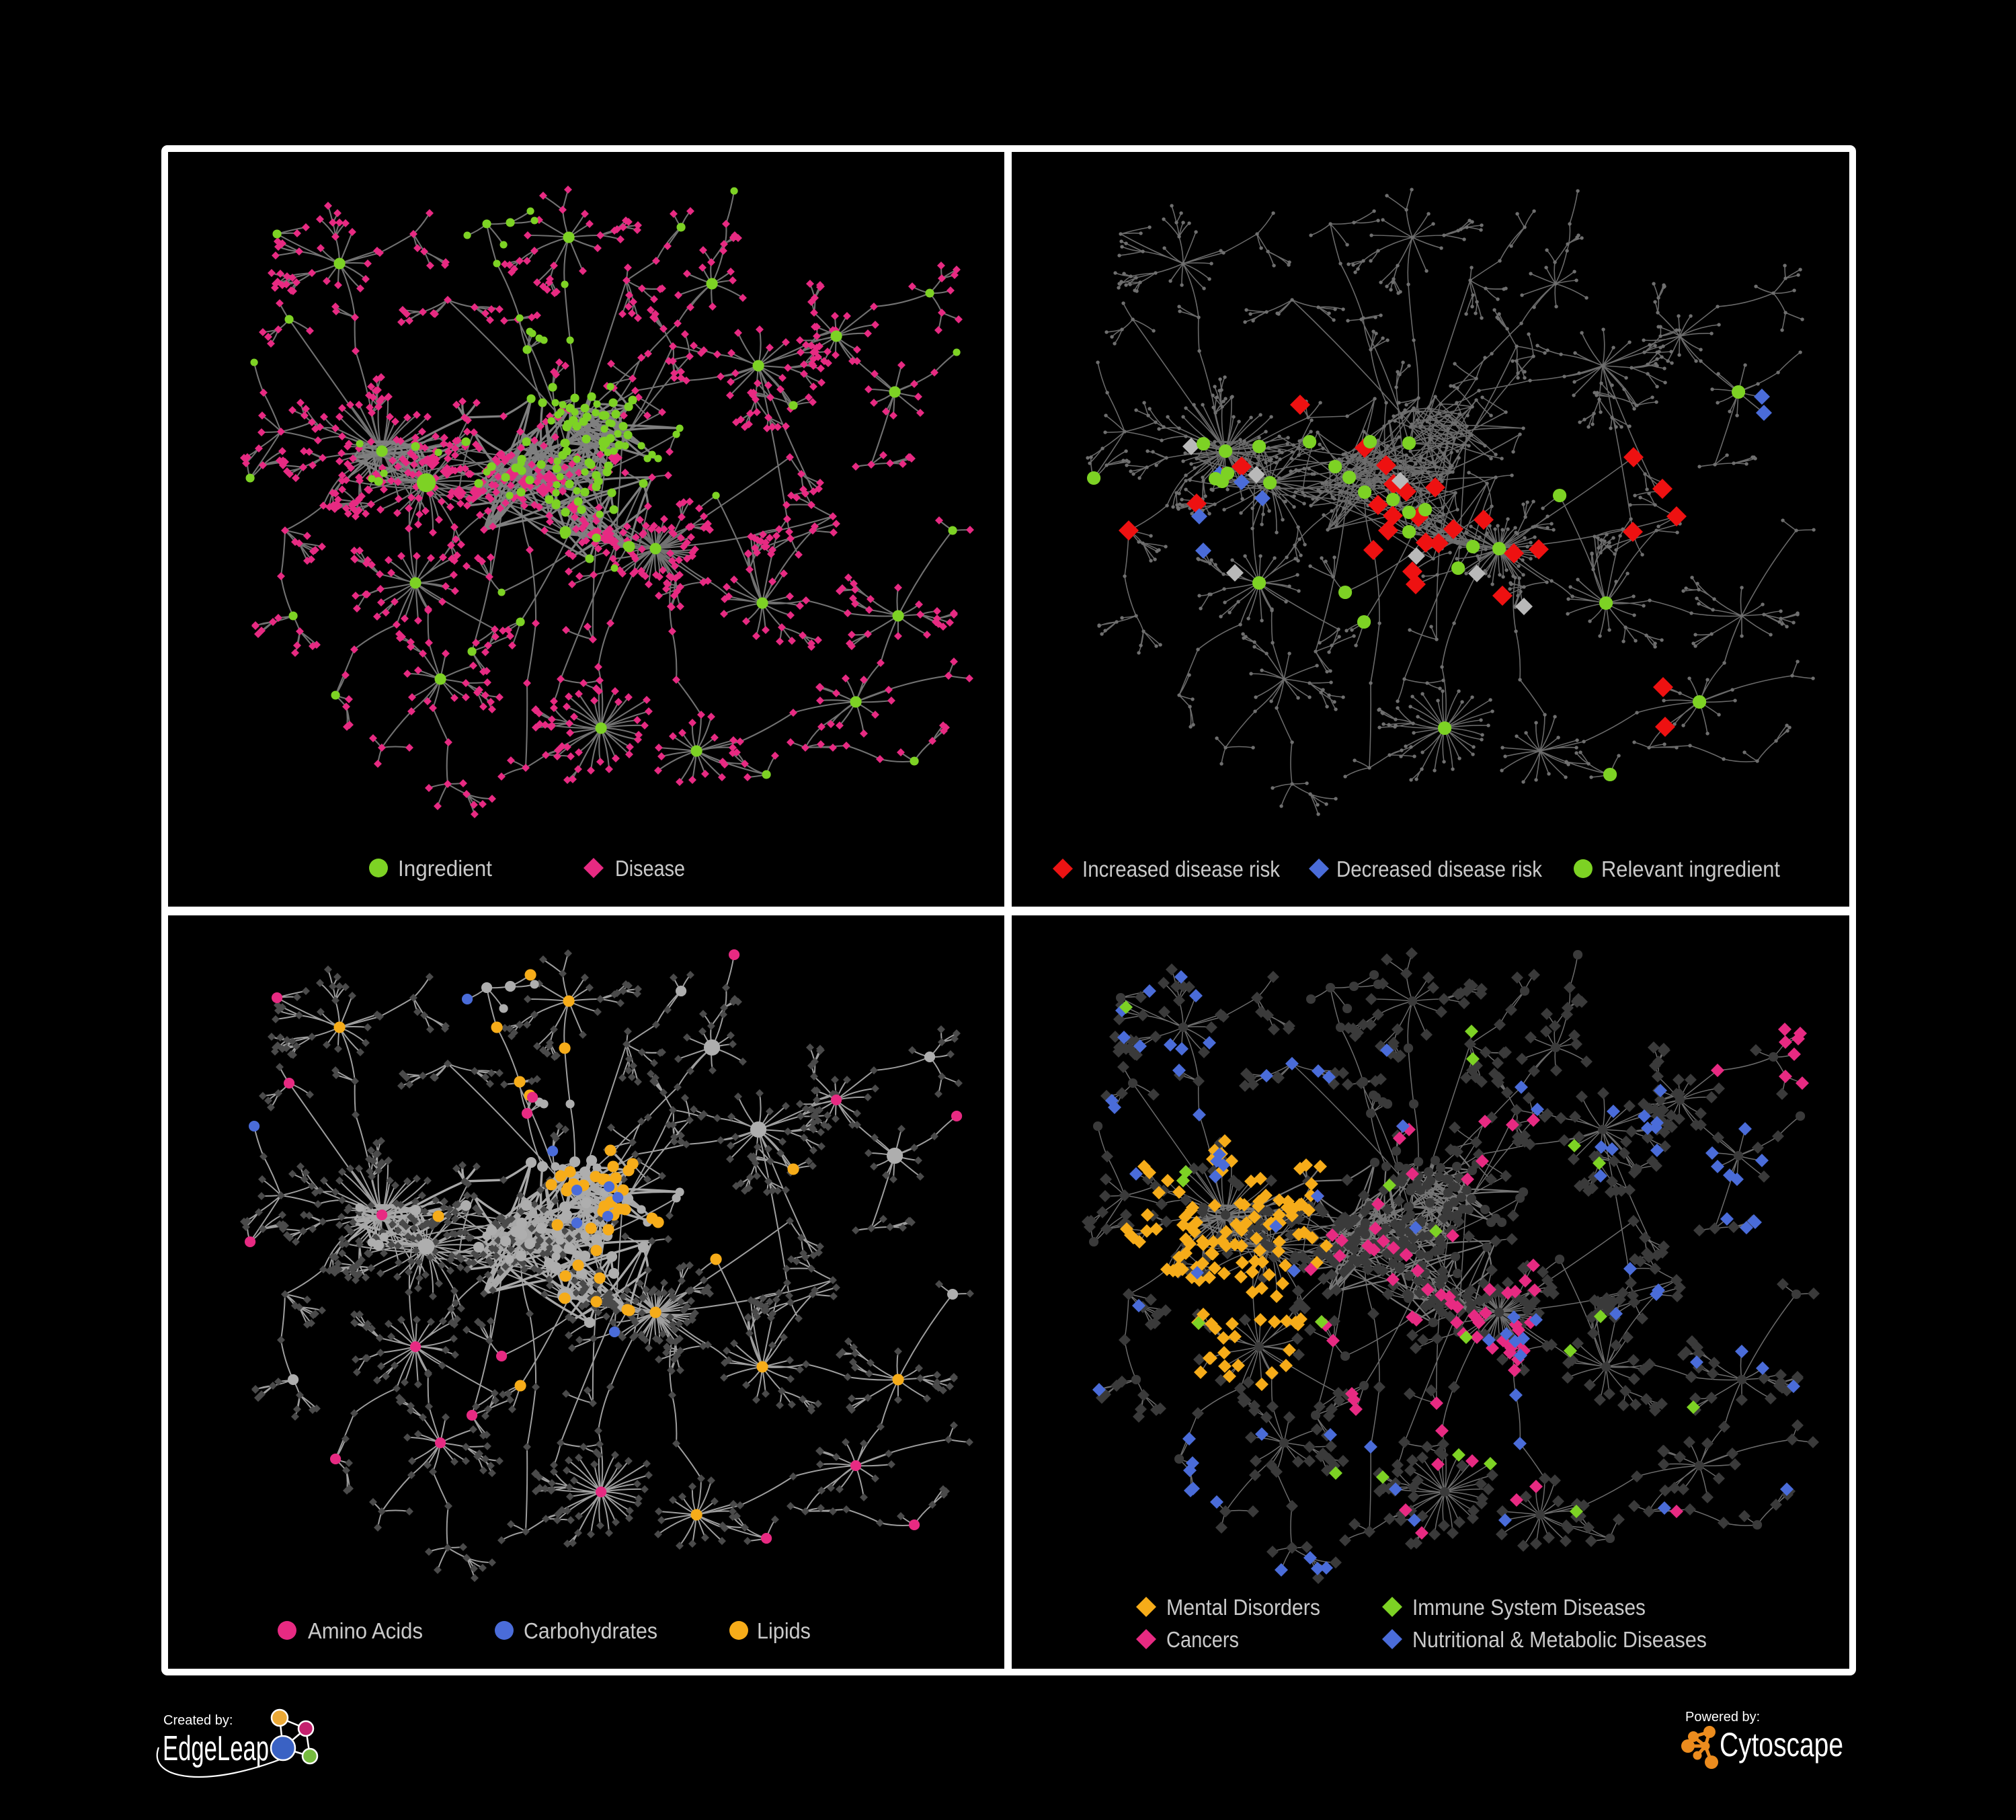  What do you see at coordinates (1243, 1607) in the screenshot?
I see `svg-text: Mental Disorders` at bounding box center [1243, 1607].